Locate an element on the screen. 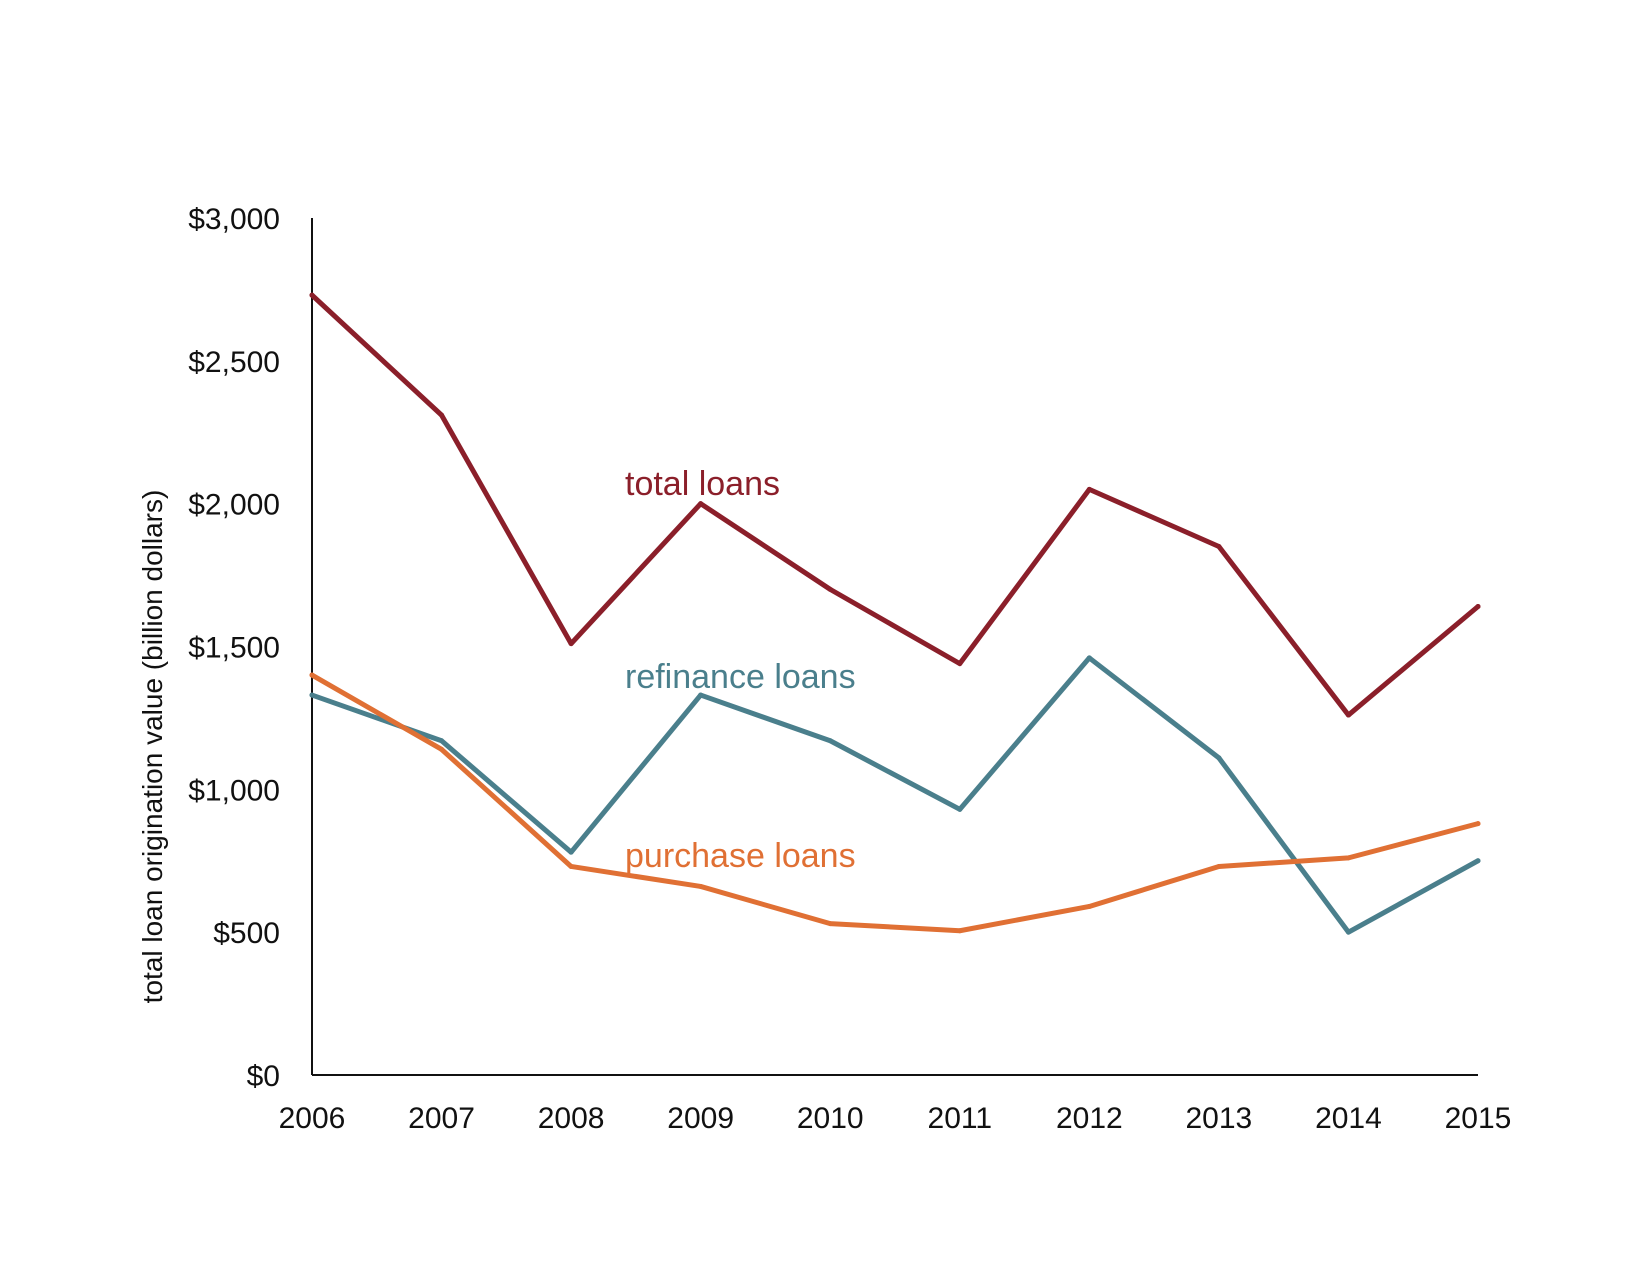 This screenshot has height=1275, width=1650. y-tick-label: $2,500 is located at coordinates (234, 362).